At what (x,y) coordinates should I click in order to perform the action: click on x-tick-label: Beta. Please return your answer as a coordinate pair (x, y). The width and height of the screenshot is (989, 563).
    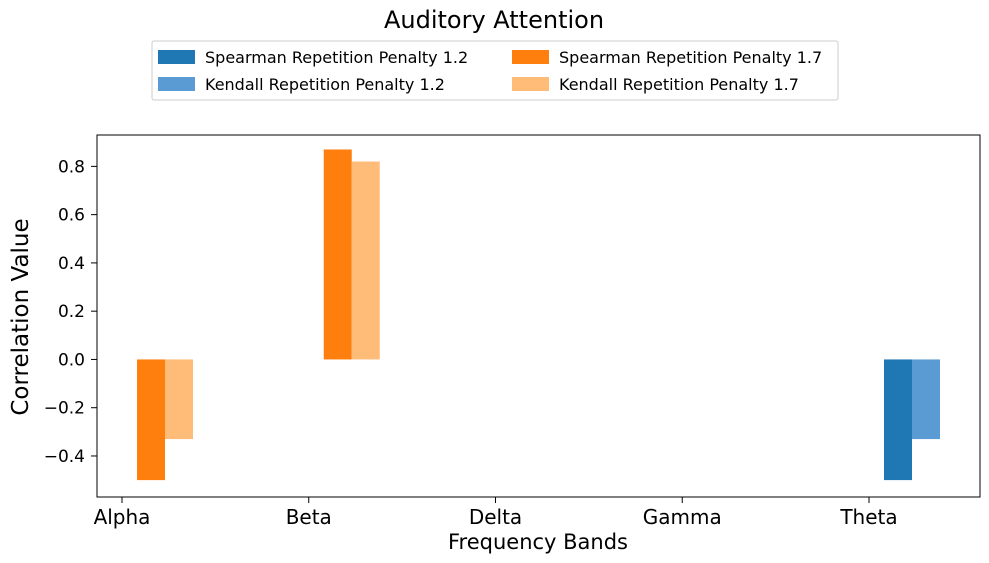
    Looking at the image, I should click on (309, 517).